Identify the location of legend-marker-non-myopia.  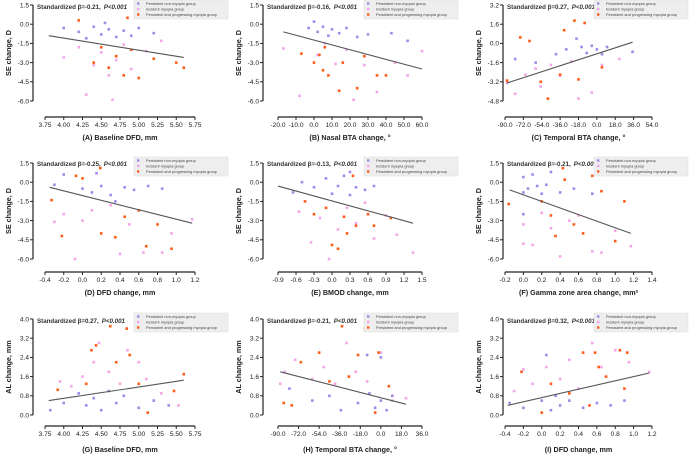
(368, 316).